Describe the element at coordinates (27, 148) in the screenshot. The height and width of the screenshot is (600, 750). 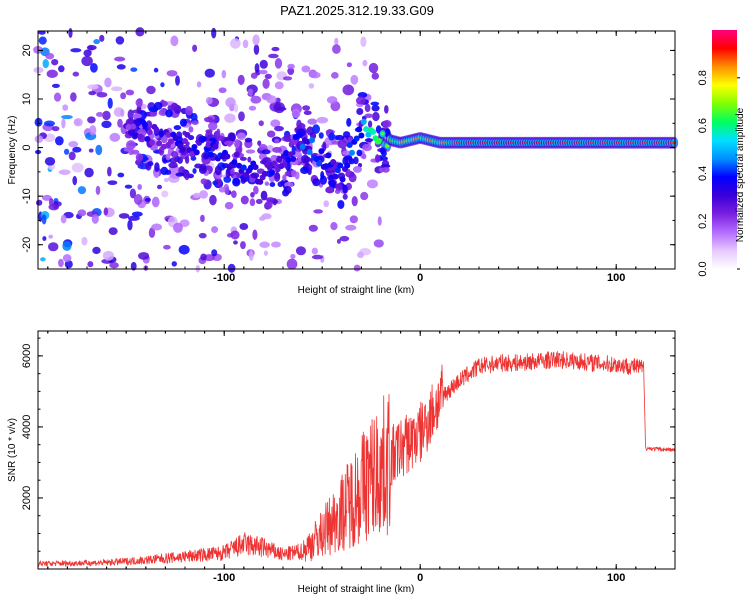
I see `y-tick-label: 0` at that location.